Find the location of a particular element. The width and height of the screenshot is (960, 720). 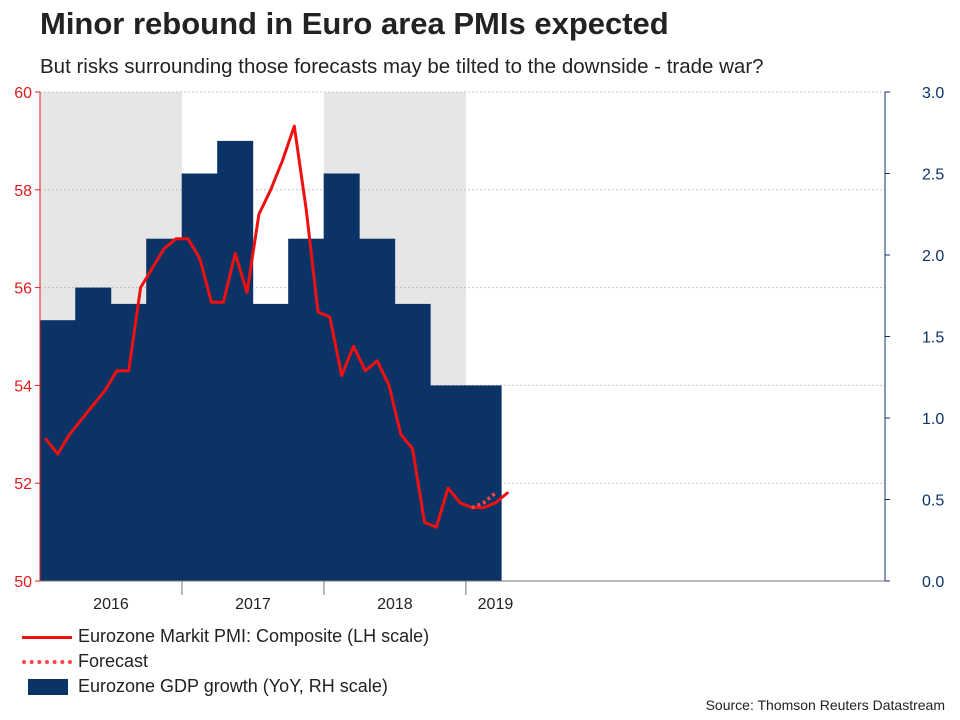

forecast-line is located at coordinates (484, 500).